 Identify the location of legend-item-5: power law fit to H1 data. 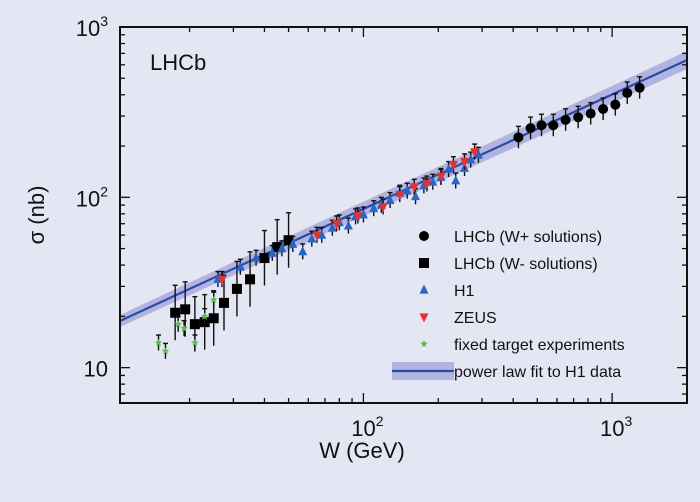
(506, 371).